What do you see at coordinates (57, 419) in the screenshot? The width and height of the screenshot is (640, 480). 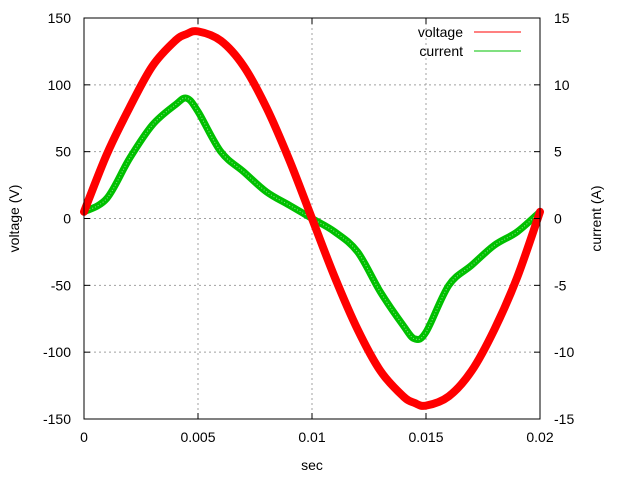 I see `y-tick-label: -150` at bounding box center [57, 419].